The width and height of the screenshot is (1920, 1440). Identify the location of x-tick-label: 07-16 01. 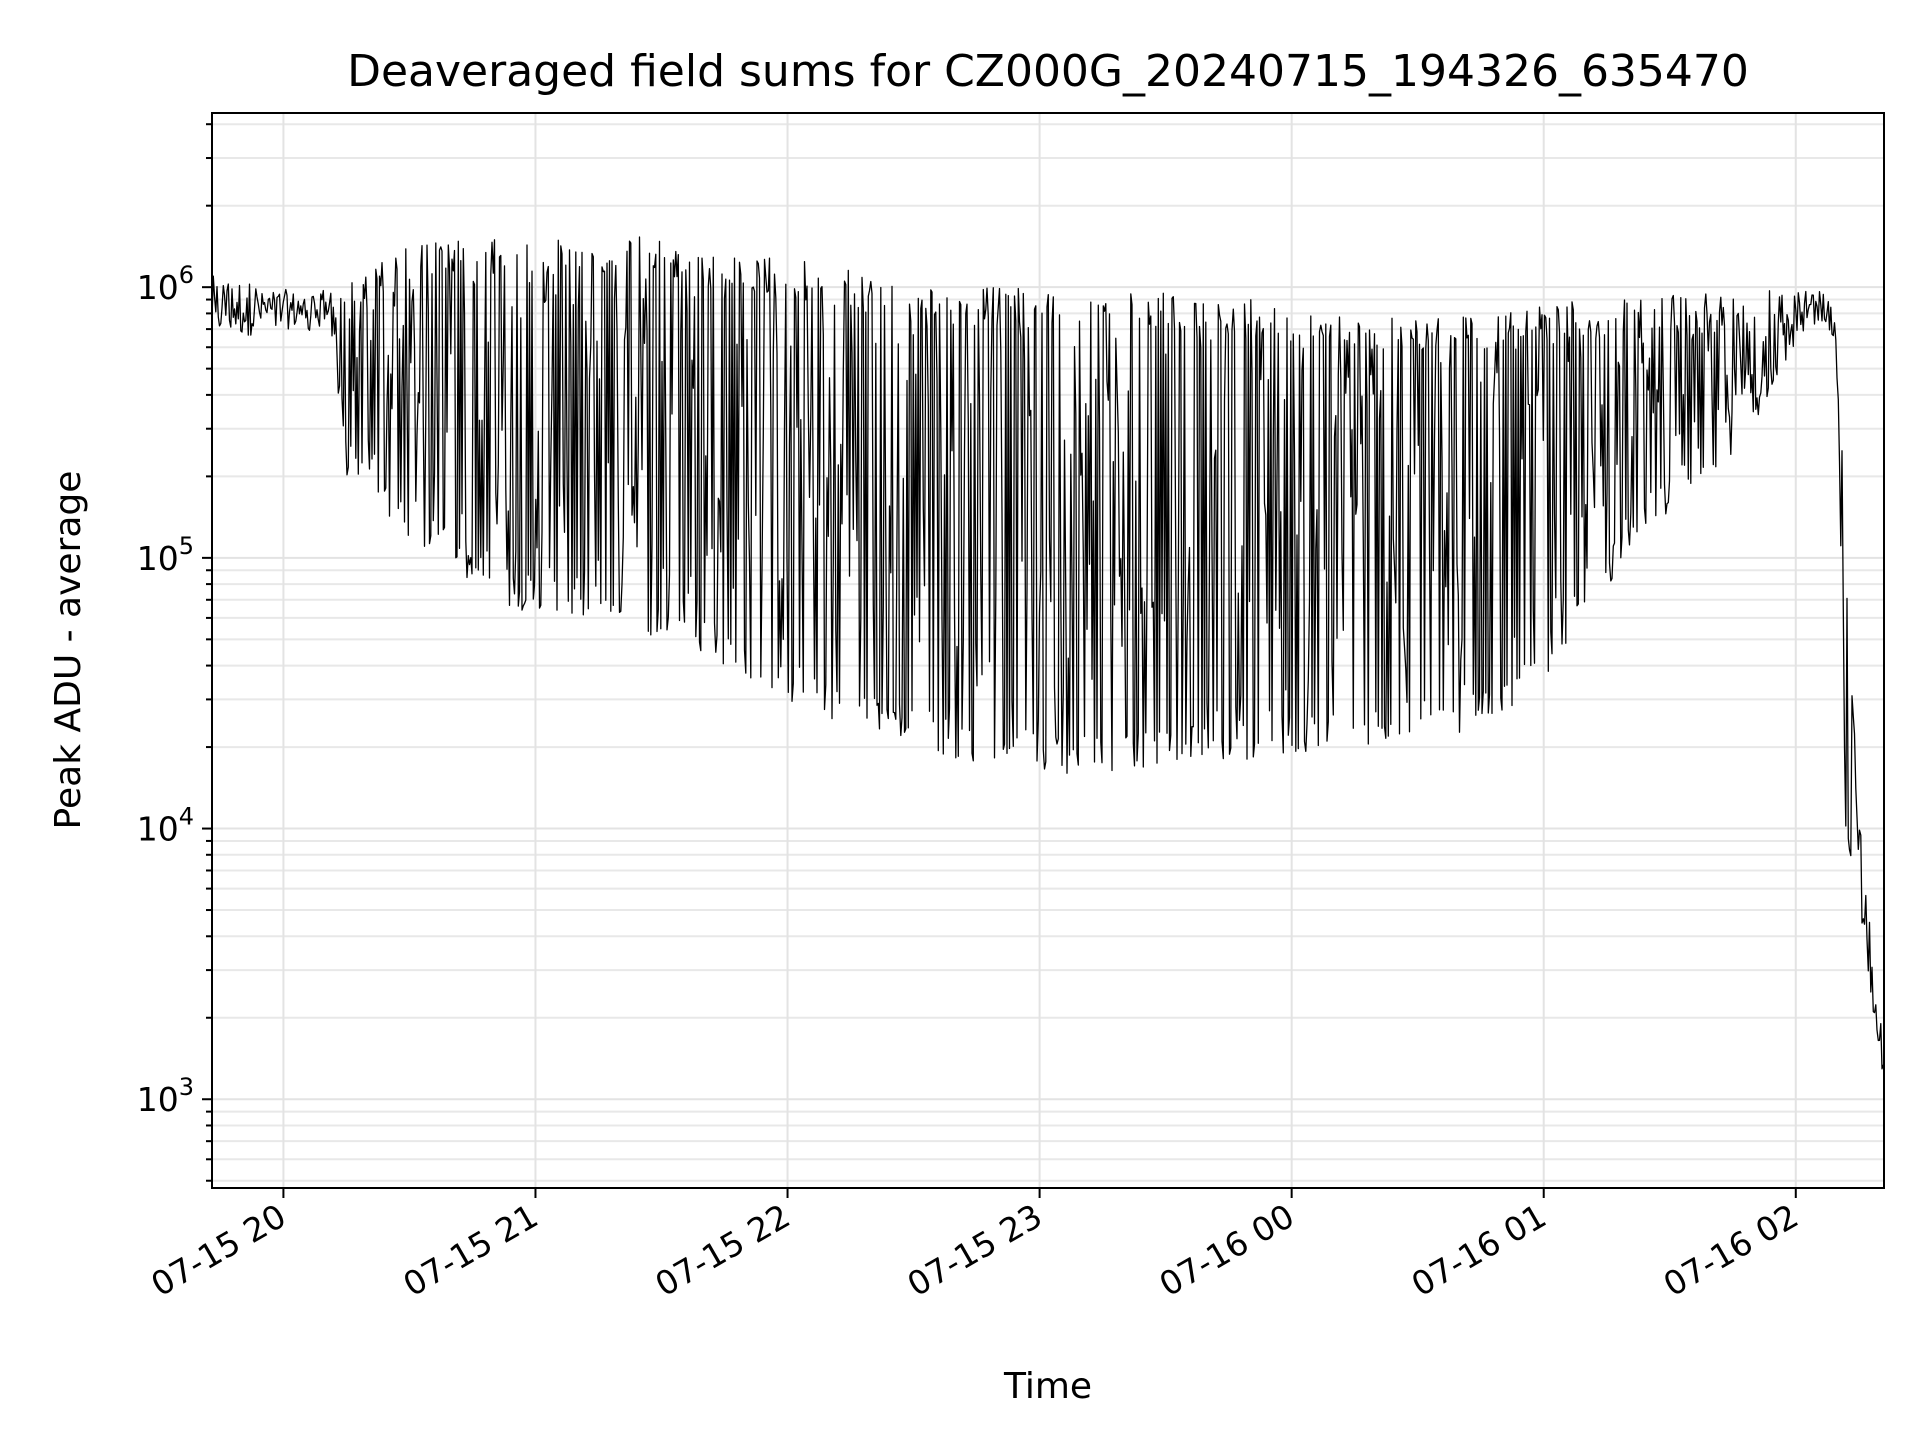
(1479, 1250).